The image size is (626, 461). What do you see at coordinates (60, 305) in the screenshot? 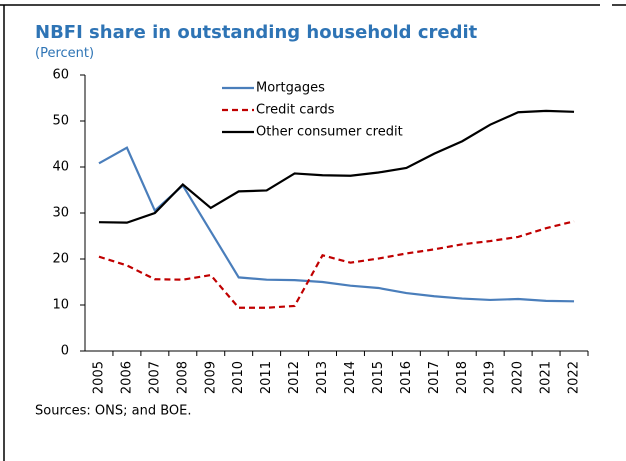
I see `y-tick-label: 10` at bounding box center [60, 305].